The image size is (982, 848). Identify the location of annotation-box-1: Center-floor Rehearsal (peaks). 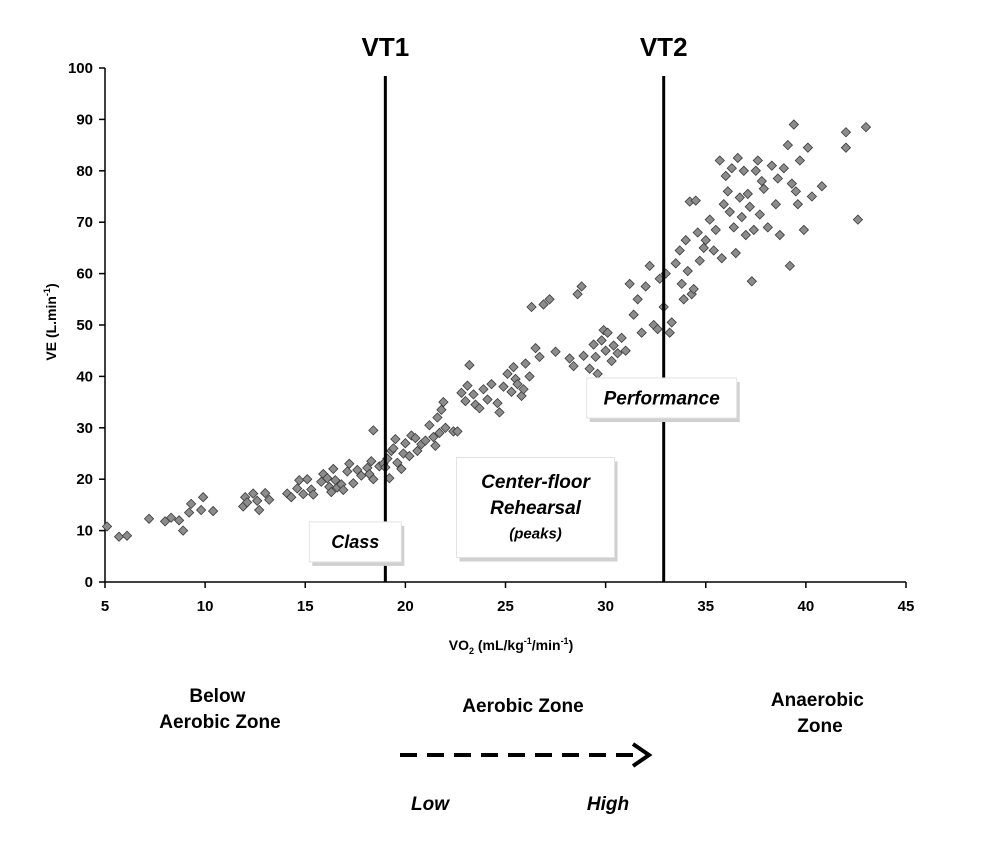
(537, 509).